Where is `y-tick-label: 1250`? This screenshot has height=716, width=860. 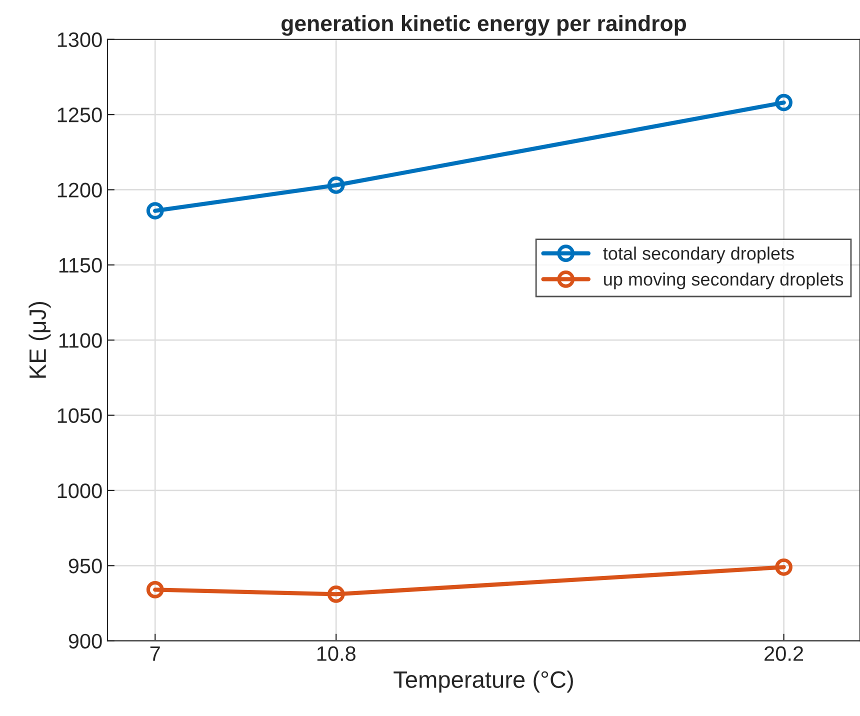 y-tick-label: 1250 is located at coordinates (80, 115).